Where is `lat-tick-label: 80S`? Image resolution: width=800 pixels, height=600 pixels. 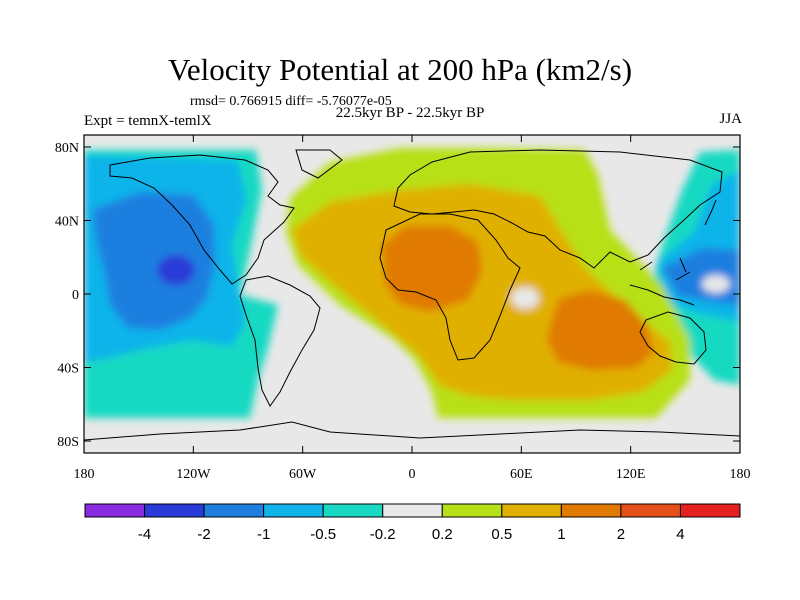 lat-tick-label: 80S is located at coordinates (68, 442).